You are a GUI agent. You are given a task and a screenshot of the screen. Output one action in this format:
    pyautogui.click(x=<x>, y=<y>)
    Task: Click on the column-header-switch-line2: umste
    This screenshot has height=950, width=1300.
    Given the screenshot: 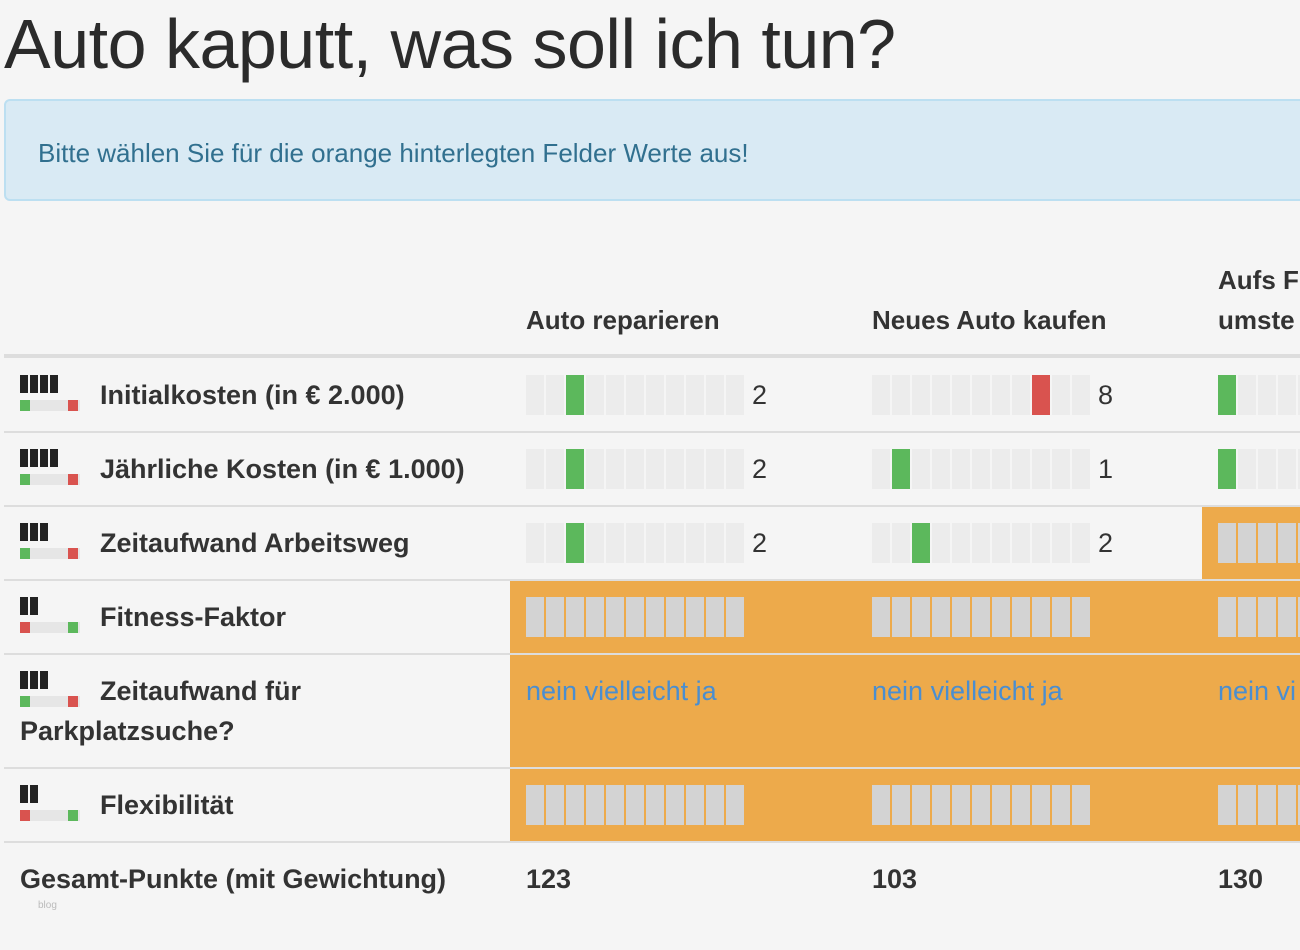 What is the action you would take?
    pyautogui.click(x=1256, y=320)
    